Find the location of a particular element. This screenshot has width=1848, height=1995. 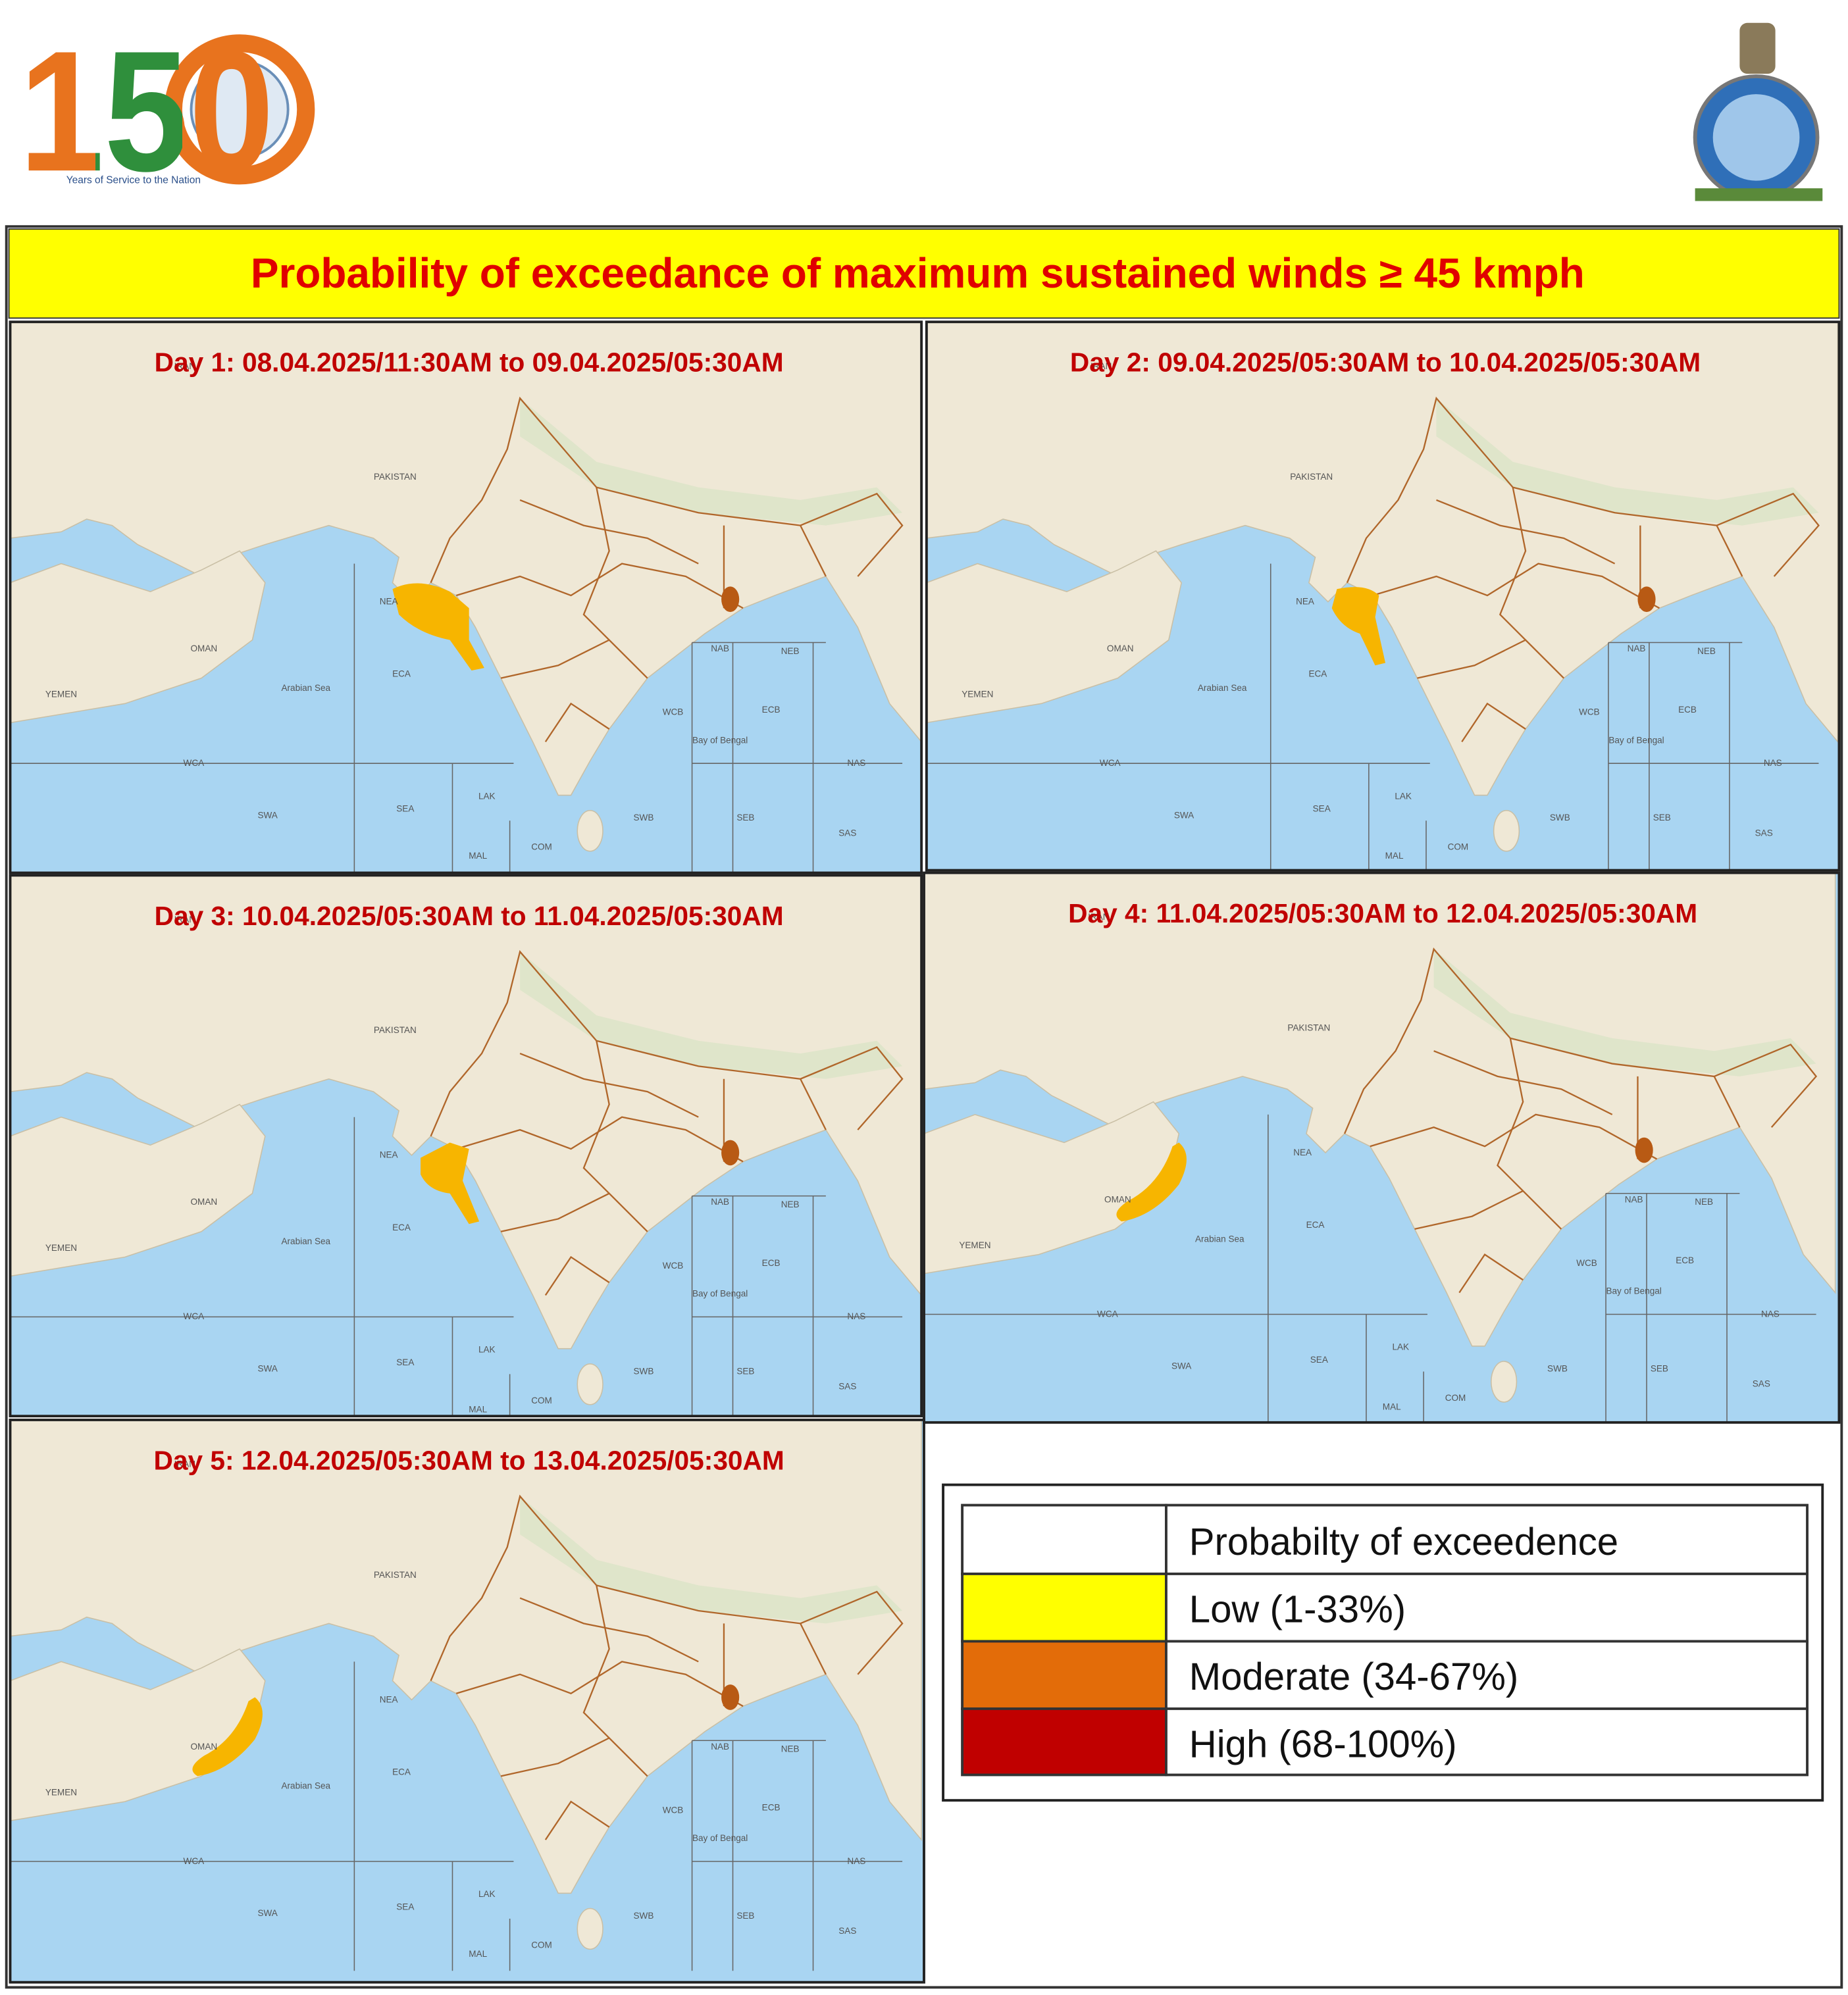

legend-label: Low (1-33%) is located at coordinates (1297, 1609).